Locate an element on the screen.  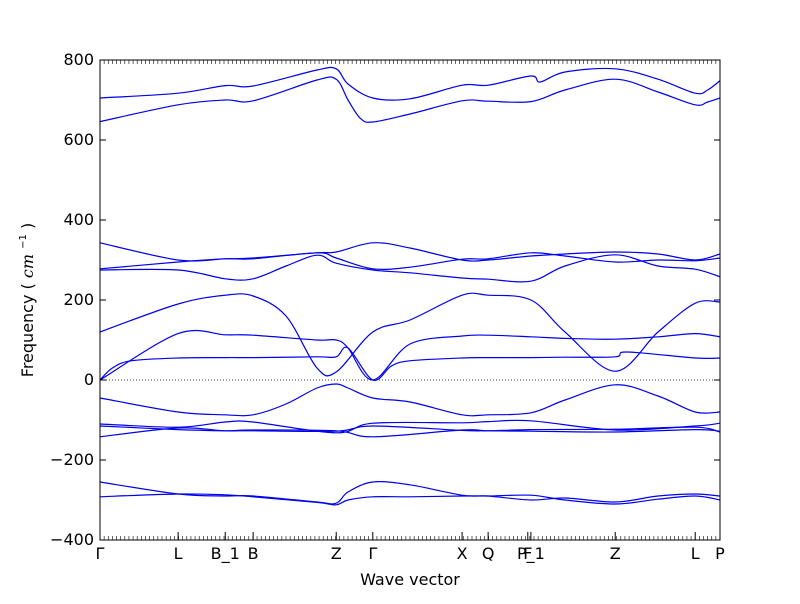
x-tick-label: B_1 is located at coordinates (225, 554).